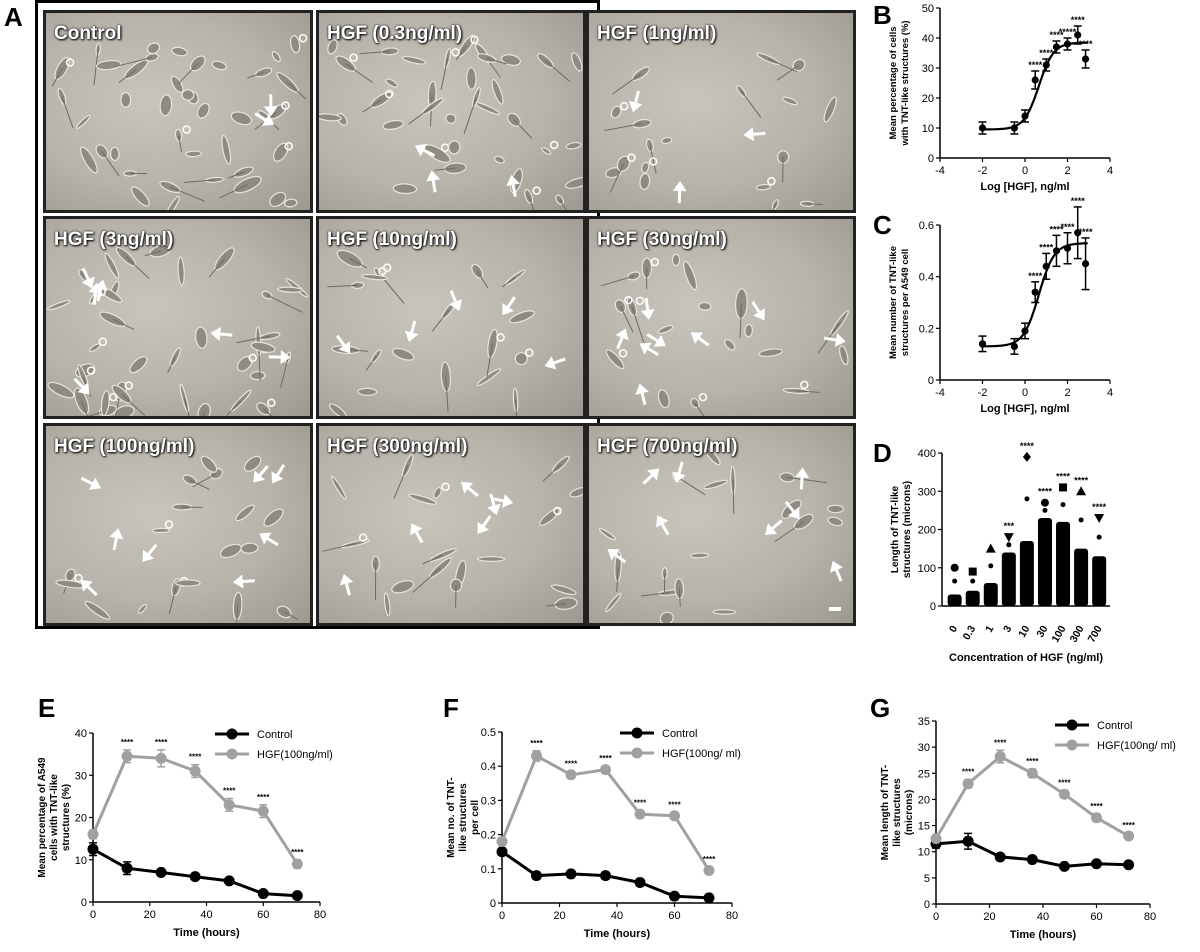 The image size is (1200, 952). Describe the element at coordinates (928, 129) in the screenshot. I see `y-tick-label: 10` at that location.